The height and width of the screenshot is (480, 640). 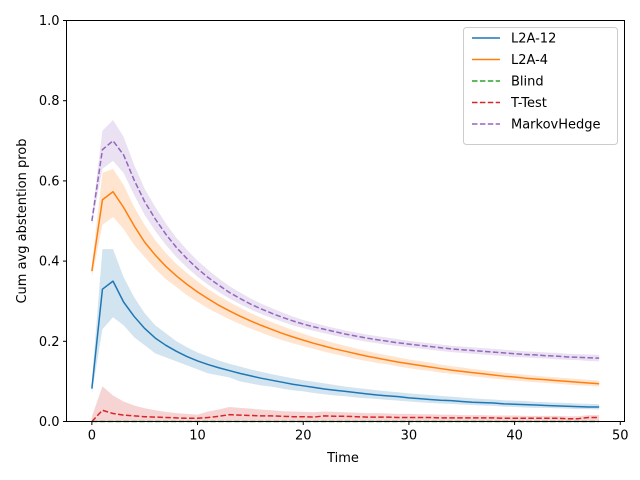 What do you see at coordinates (527, 82) in the screenshot?
I see `legend-label-blind: Blind` at bounding box center [527, 82].